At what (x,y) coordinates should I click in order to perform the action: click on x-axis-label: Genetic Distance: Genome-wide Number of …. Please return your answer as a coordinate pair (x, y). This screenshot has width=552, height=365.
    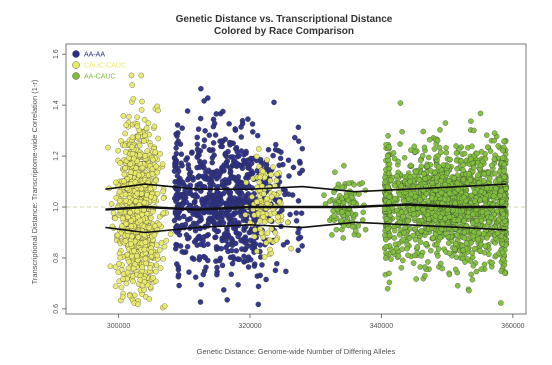
    Looking at the image, I should click on (296, 351).